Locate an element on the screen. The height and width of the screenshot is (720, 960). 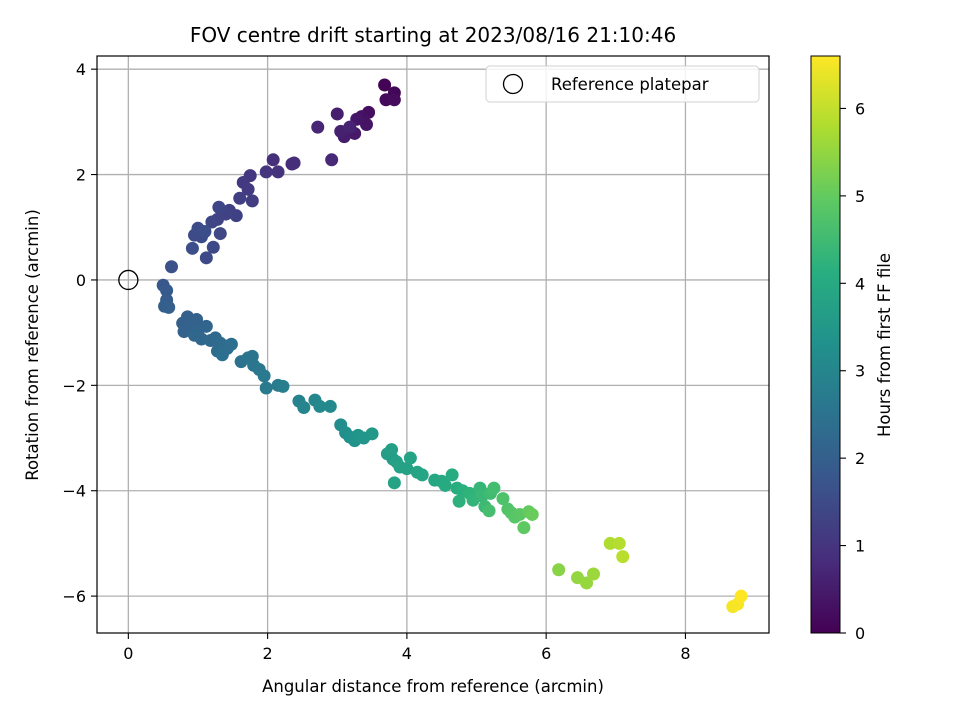
colorbar: 0 1 2 3 4 5 6 Hours from first FF file is located at coordinates (852, 349).